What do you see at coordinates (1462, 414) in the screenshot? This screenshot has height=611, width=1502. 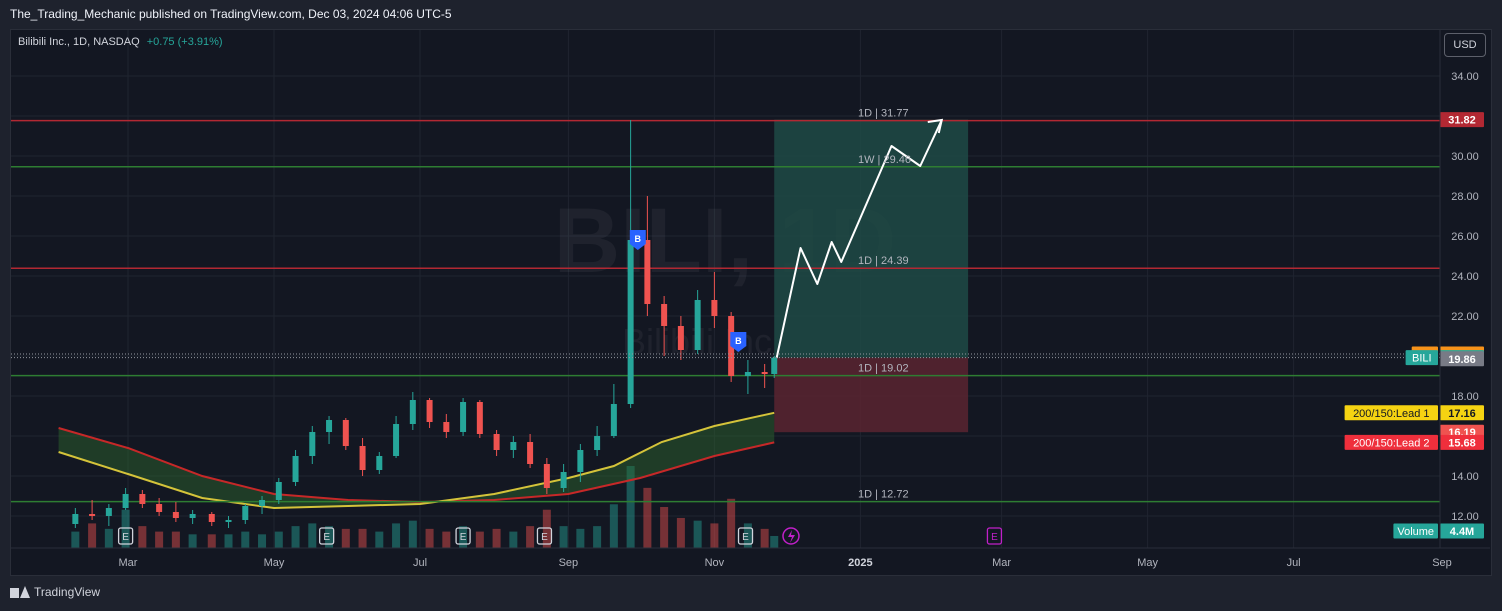 I see `price-label-value: 17.16` at bounding box center [1462, 414].